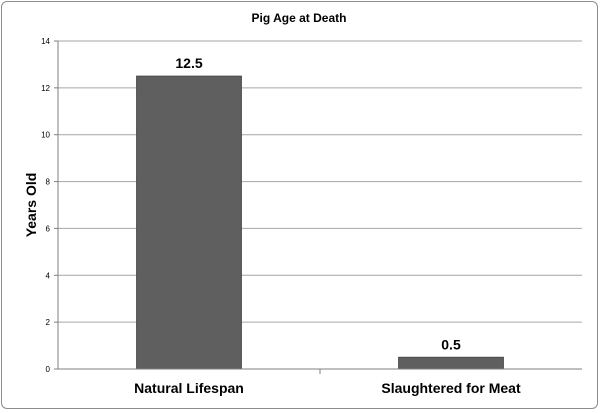  I want to click on y-tick-label-14: 14, so click(45, 41).